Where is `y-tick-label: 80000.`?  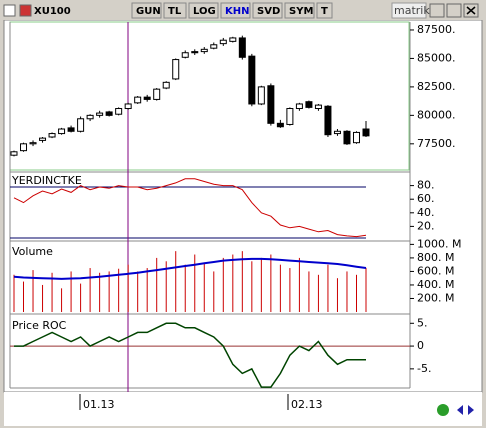
y-tick-label: 80000. is located at coordinates (436, 114).